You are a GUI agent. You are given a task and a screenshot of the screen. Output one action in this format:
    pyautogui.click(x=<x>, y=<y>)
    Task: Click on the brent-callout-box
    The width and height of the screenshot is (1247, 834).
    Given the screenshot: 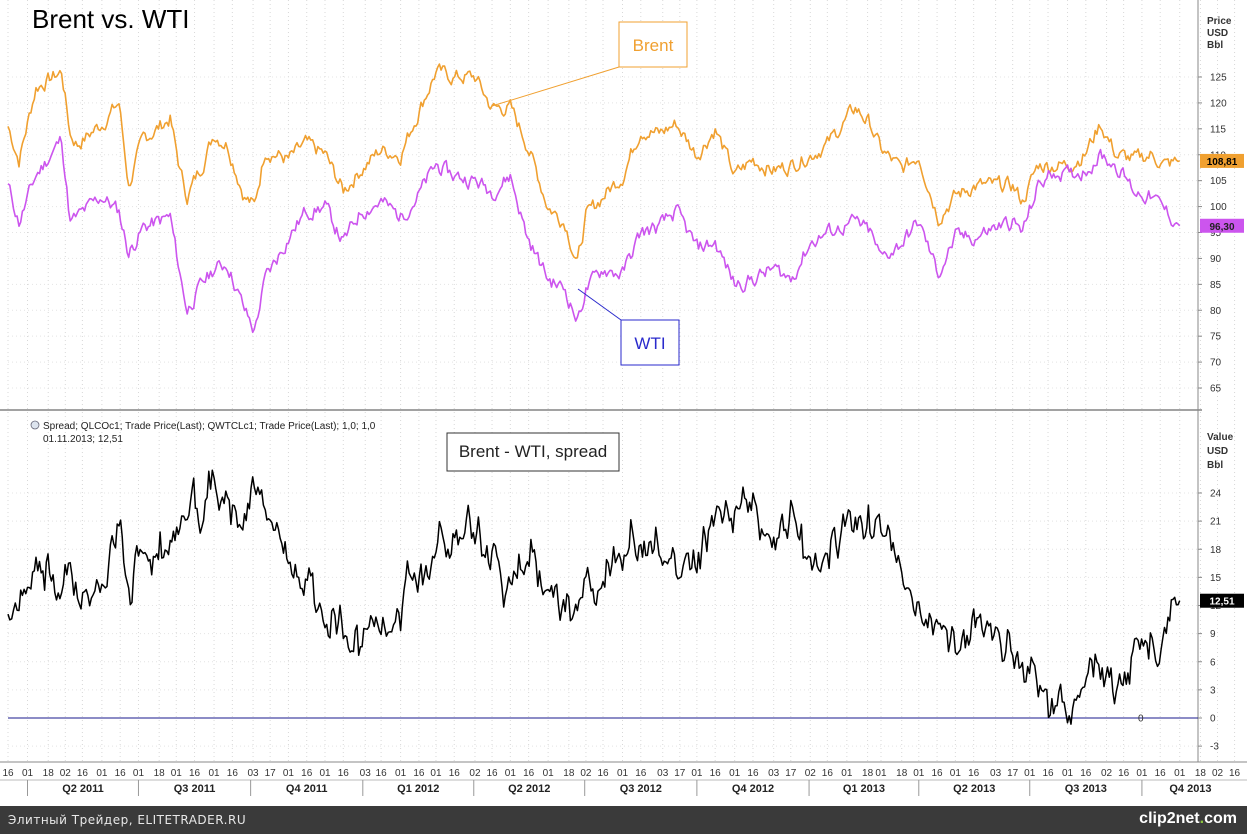 What is the action you would take?
    pyautogui.click(x=653, y=44)
    